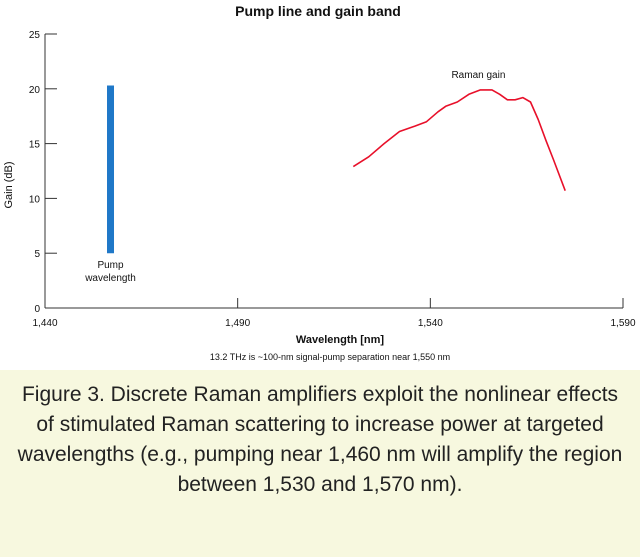 The height and width of the screenshot is (557, 640). What do you see at coordinates (237, 323) in the screenshot?
I see `x-tick-label: 1,490` at bounding box center [237, 323].